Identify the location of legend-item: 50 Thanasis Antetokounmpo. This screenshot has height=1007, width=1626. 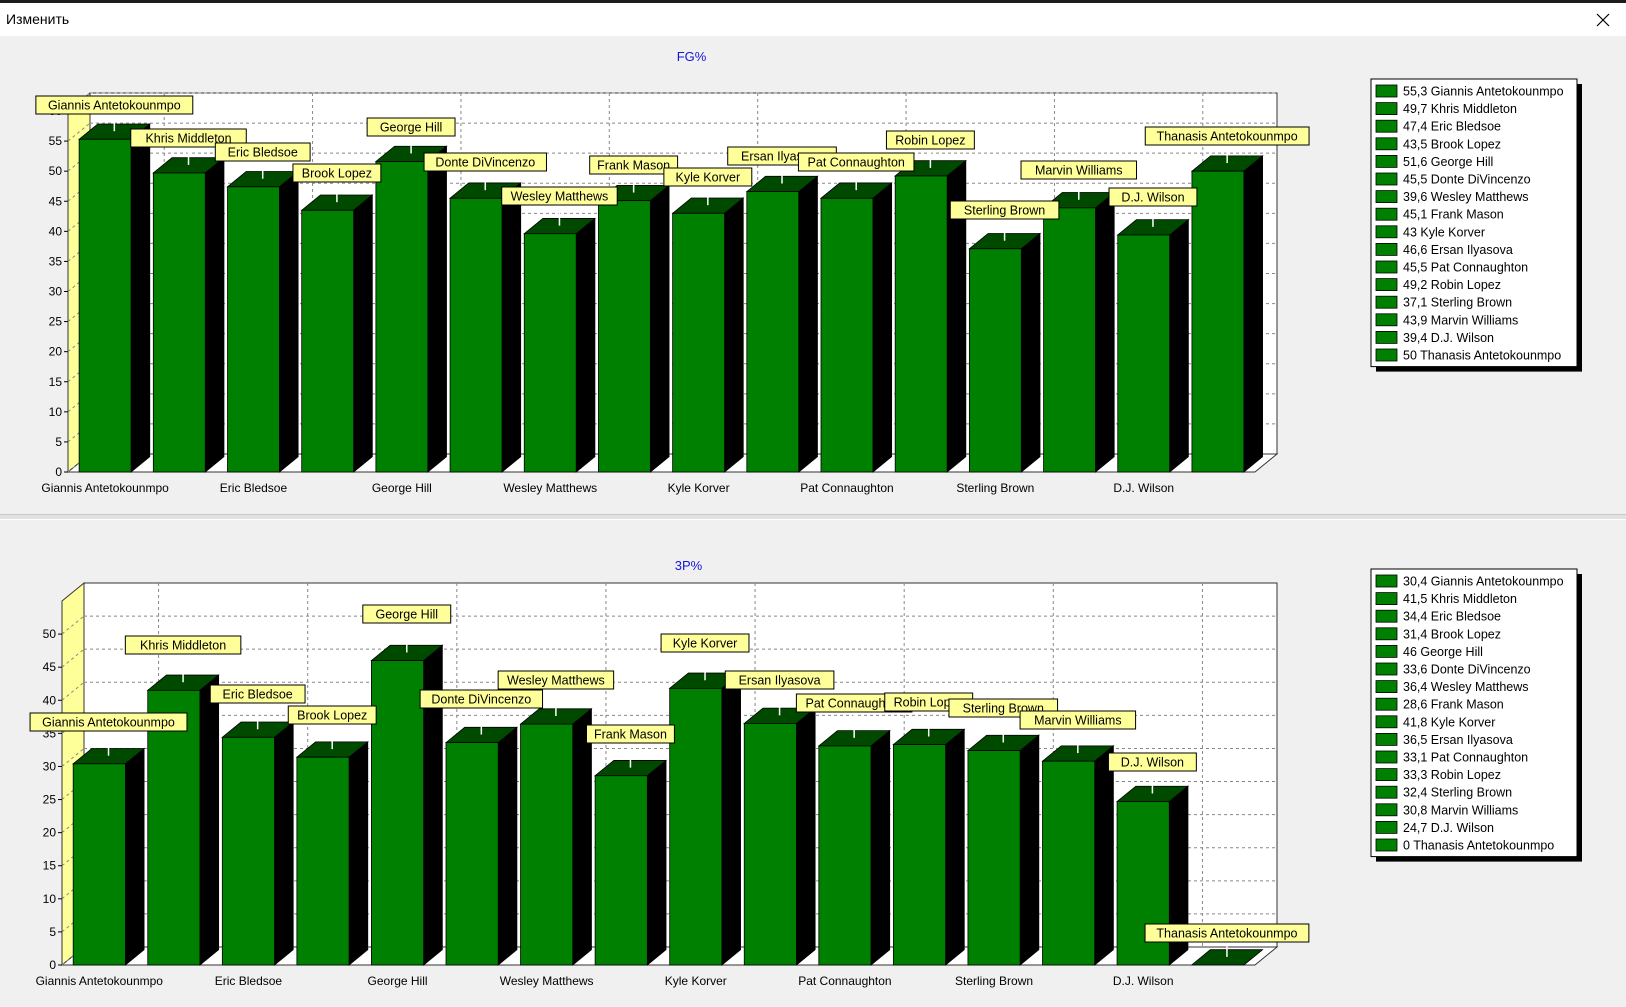
(1482, 356).